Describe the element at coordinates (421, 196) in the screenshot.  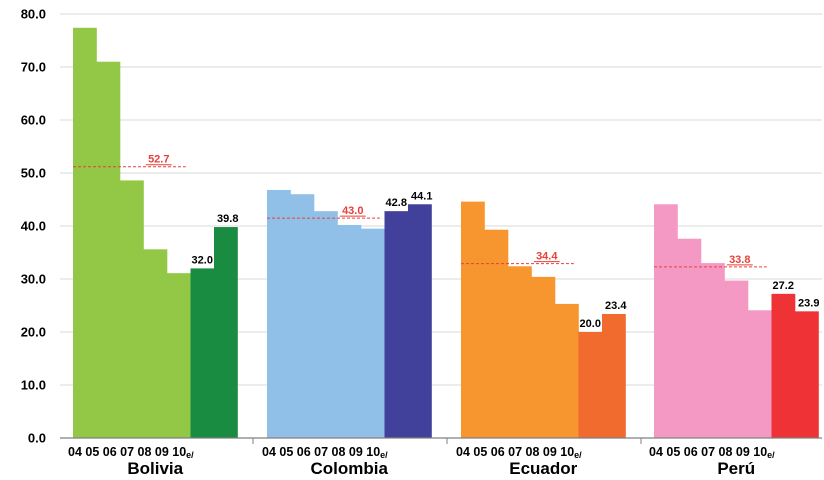
I see `data-label: 44.1` at that location.